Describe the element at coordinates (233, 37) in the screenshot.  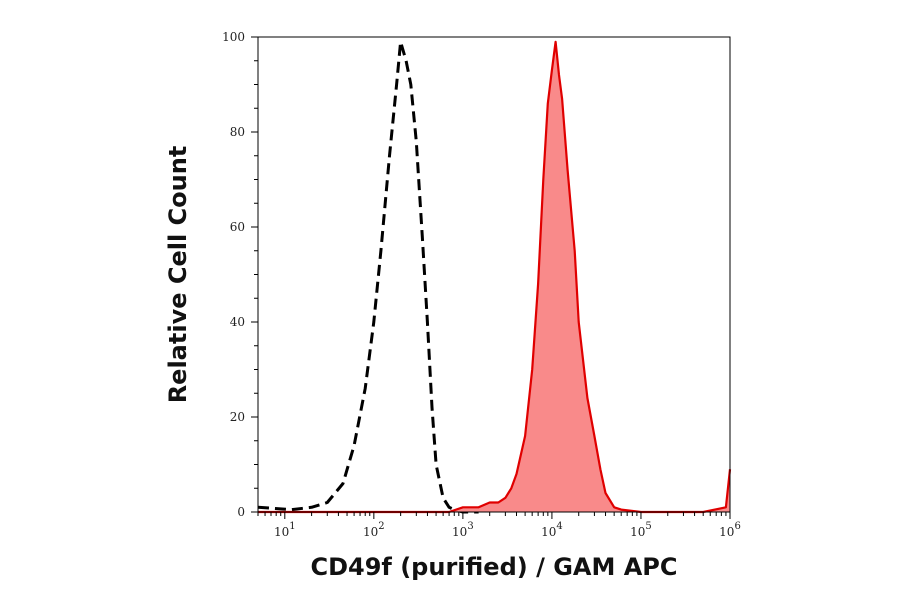
I see `y-tick-label: 100` at that location.